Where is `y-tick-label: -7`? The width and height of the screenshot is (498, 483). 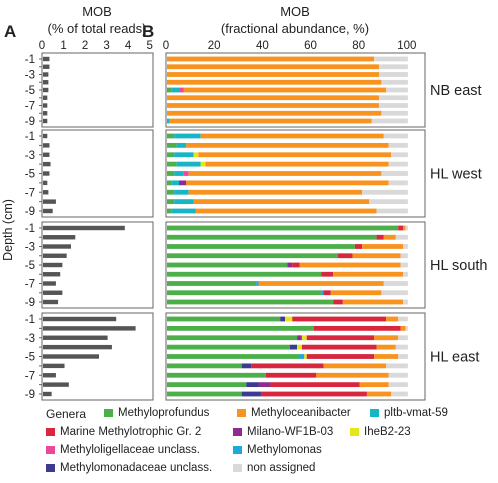
y-tick-label: -7 is located at coordinates (30, 376).